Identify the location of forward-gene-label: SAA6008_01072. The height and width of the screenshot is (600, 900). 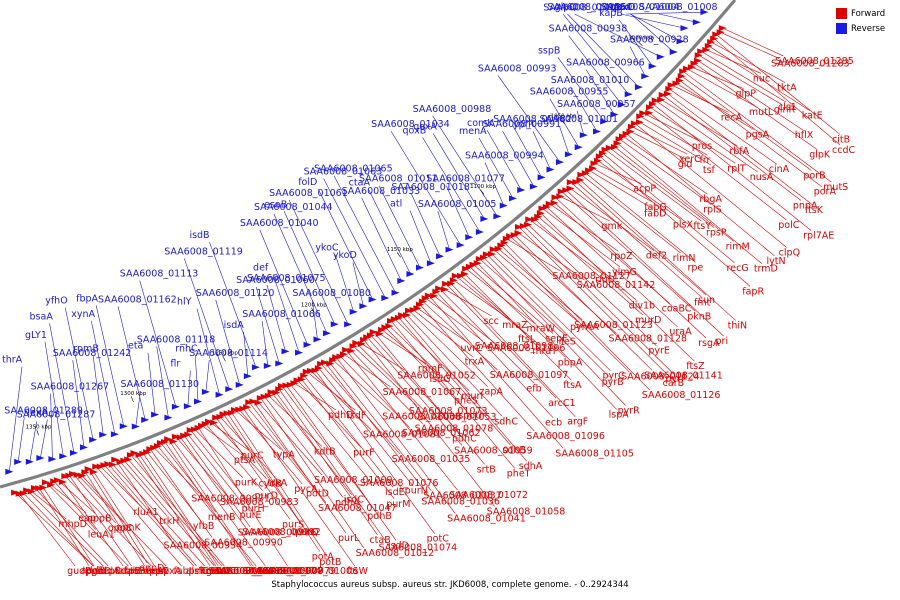
(488, 495).